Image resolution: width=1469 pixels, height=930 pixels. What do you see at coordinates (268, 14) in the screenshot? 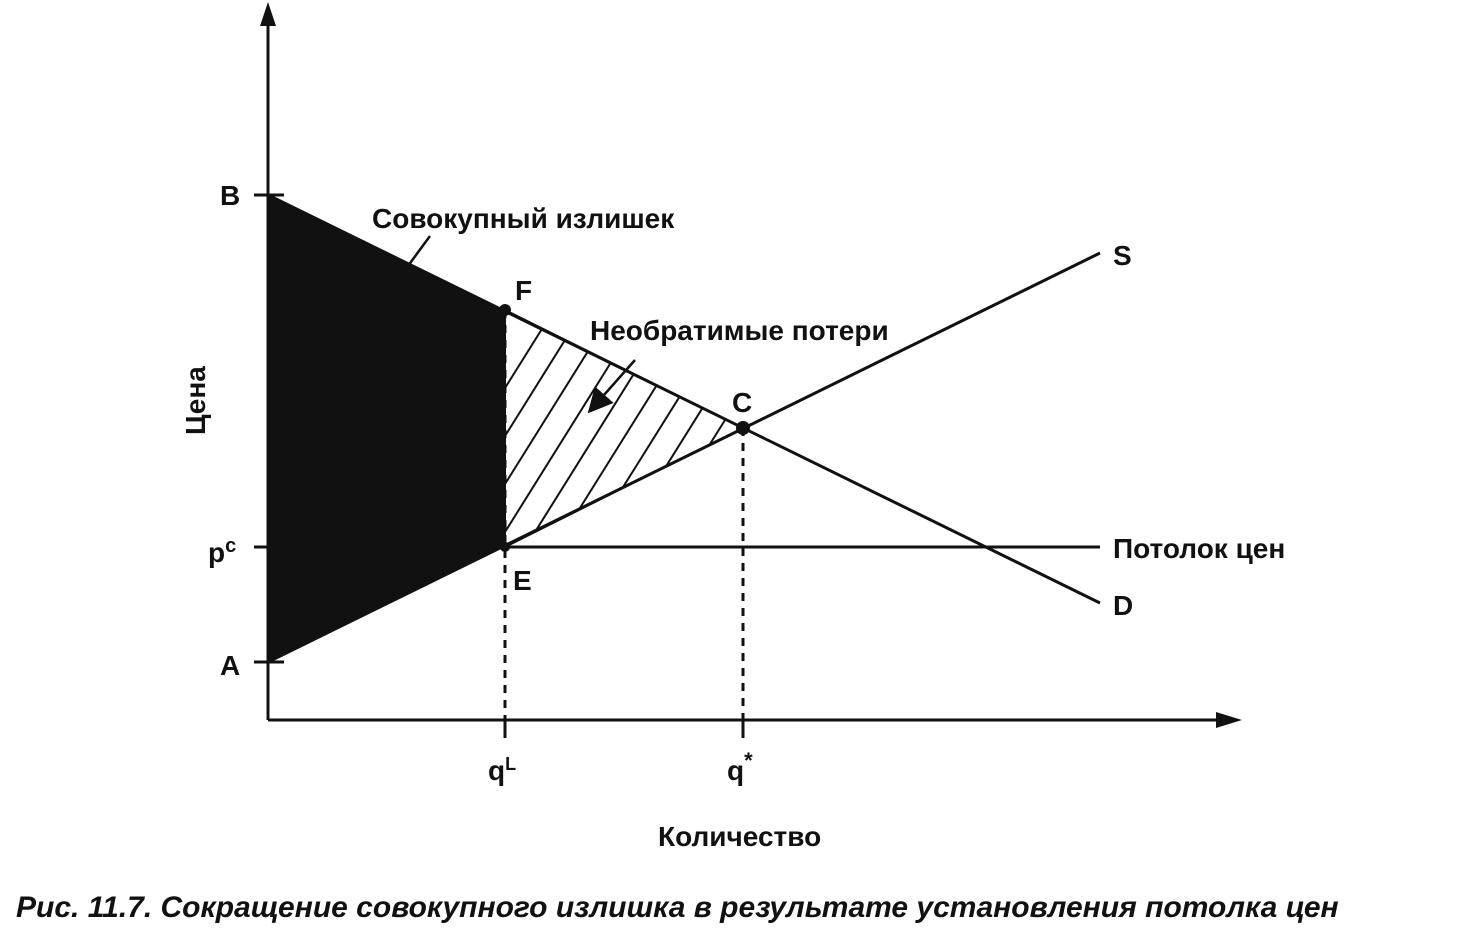
I see `y-axis-arrow` at bounding box center [268, 14].